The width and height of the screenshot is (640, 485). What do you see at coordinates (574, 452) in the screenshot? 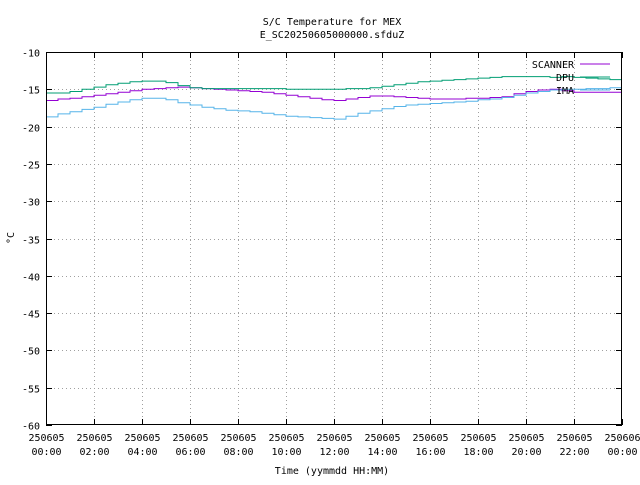
I see `x-tick-label-time: 22:00` at bounding box center [574, 452].